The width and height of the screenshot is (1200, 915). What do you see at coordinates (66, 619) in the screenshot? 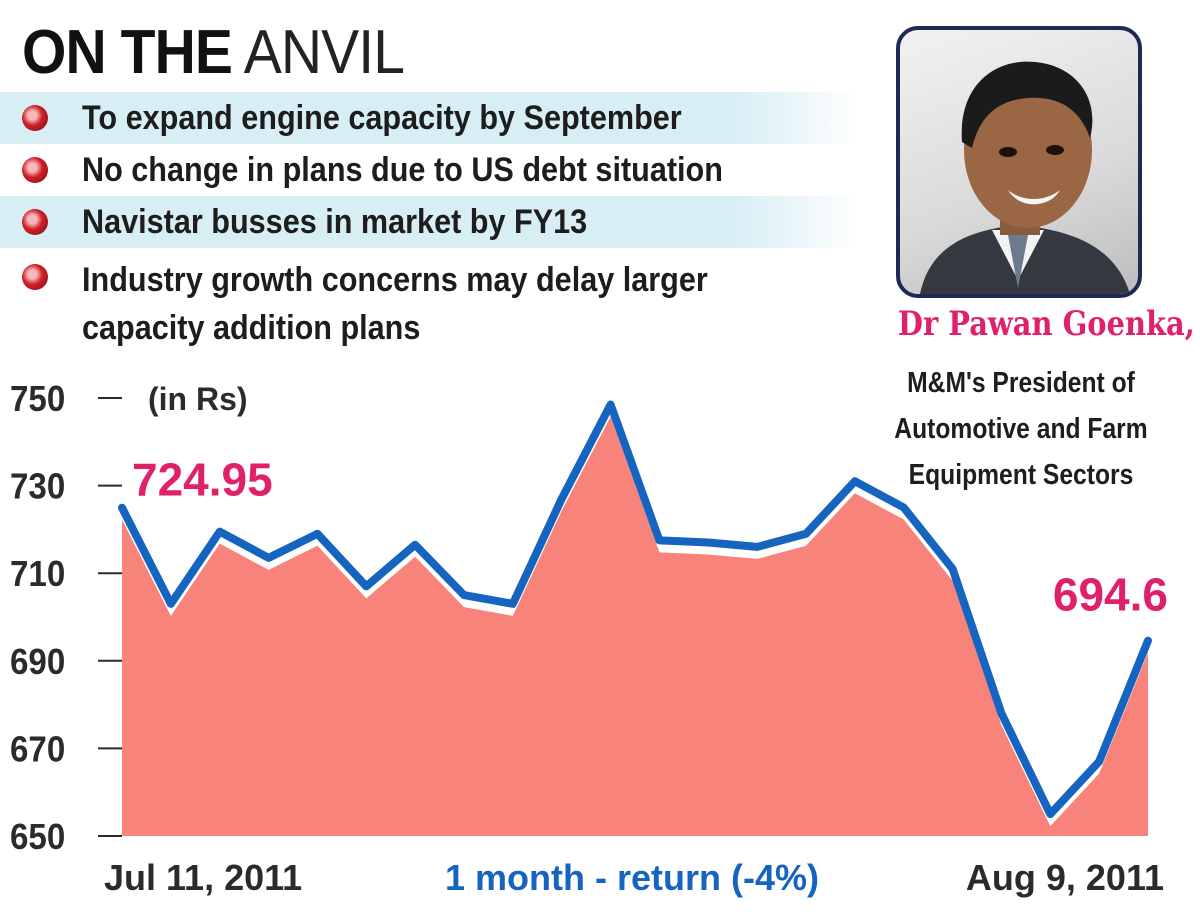
I see `y-axis: 750 730 710 690 670 650` at bounding box center [66, 619].